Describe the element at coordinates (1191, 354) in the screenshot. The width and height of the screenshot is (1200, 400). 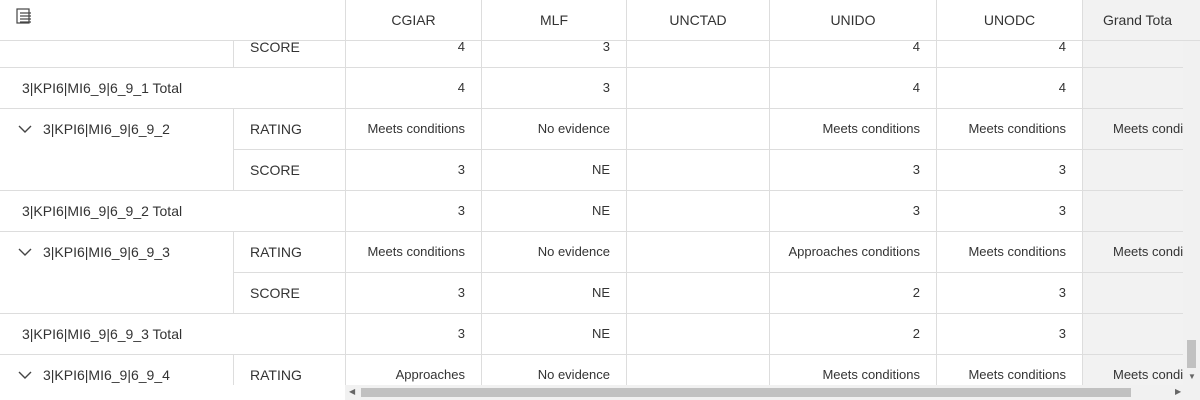
I see `vertical-scroll-thumb` at that location.